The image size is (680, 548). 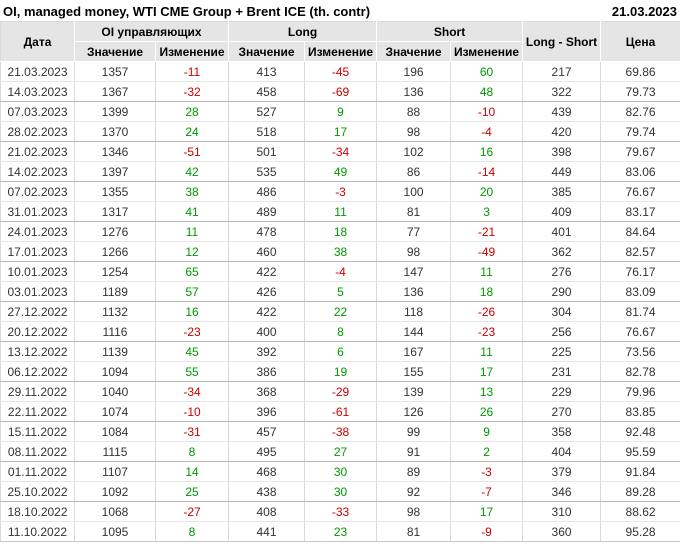 What do you see at coordinates (37, 41) in the screenshot?
I see `header-date: Дата` at bounding box center [37, 41].